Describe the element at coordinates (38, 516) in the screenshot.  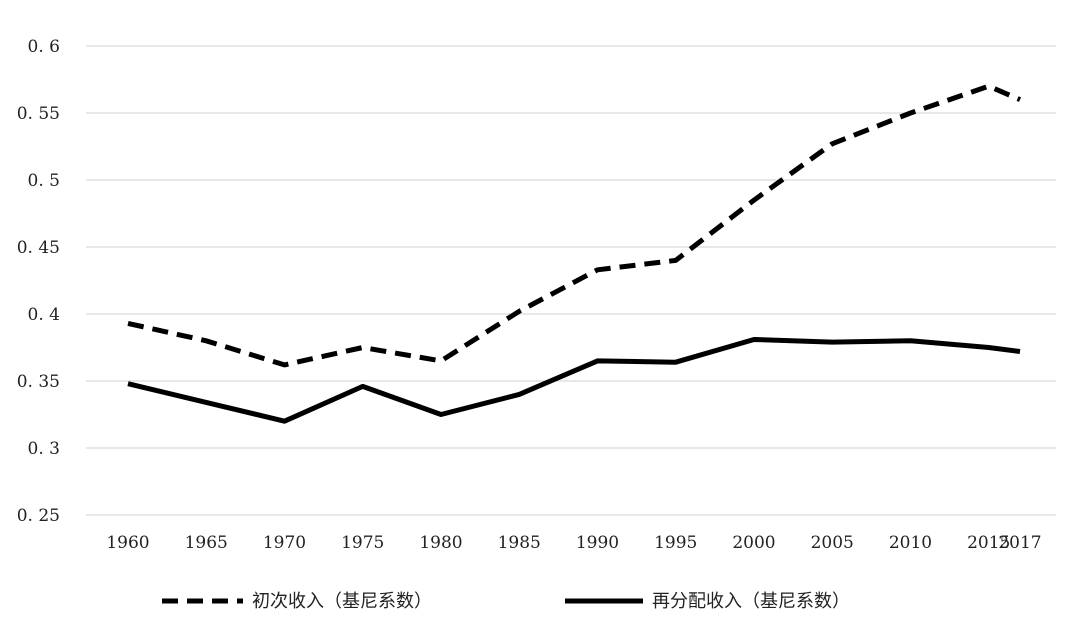
I see `y-tick-label: 0. 25` at that location.